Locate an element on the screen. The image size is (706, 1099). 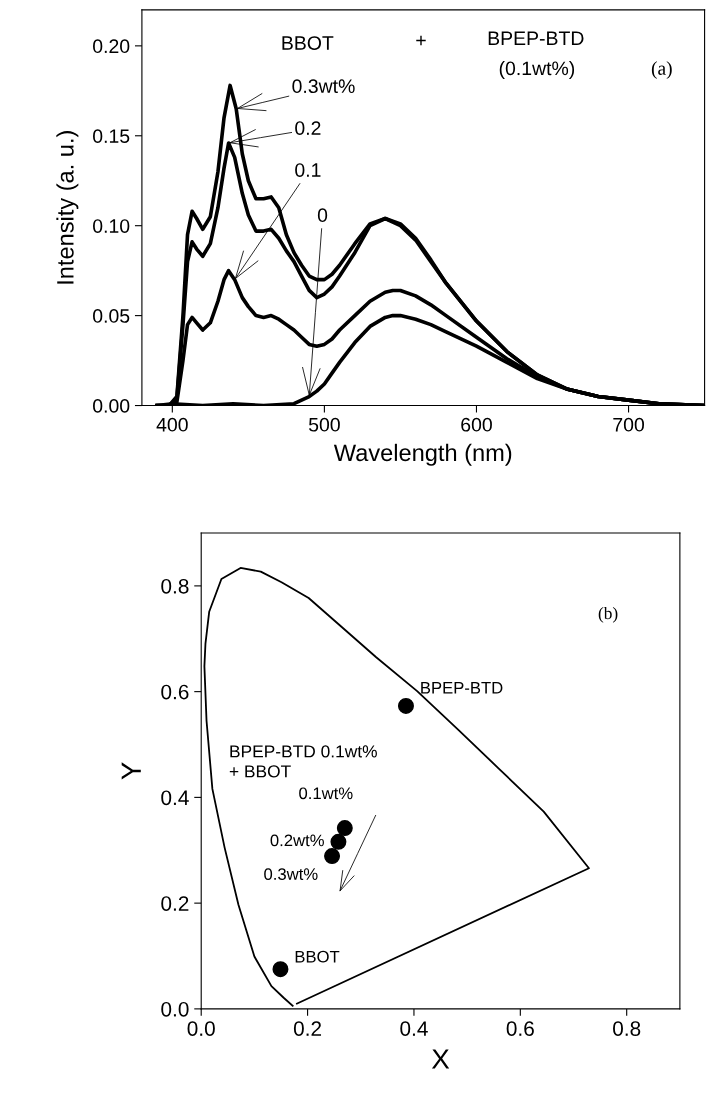
y-axis-title: Intensity (a. u.) is located at coordinates (67, 207).